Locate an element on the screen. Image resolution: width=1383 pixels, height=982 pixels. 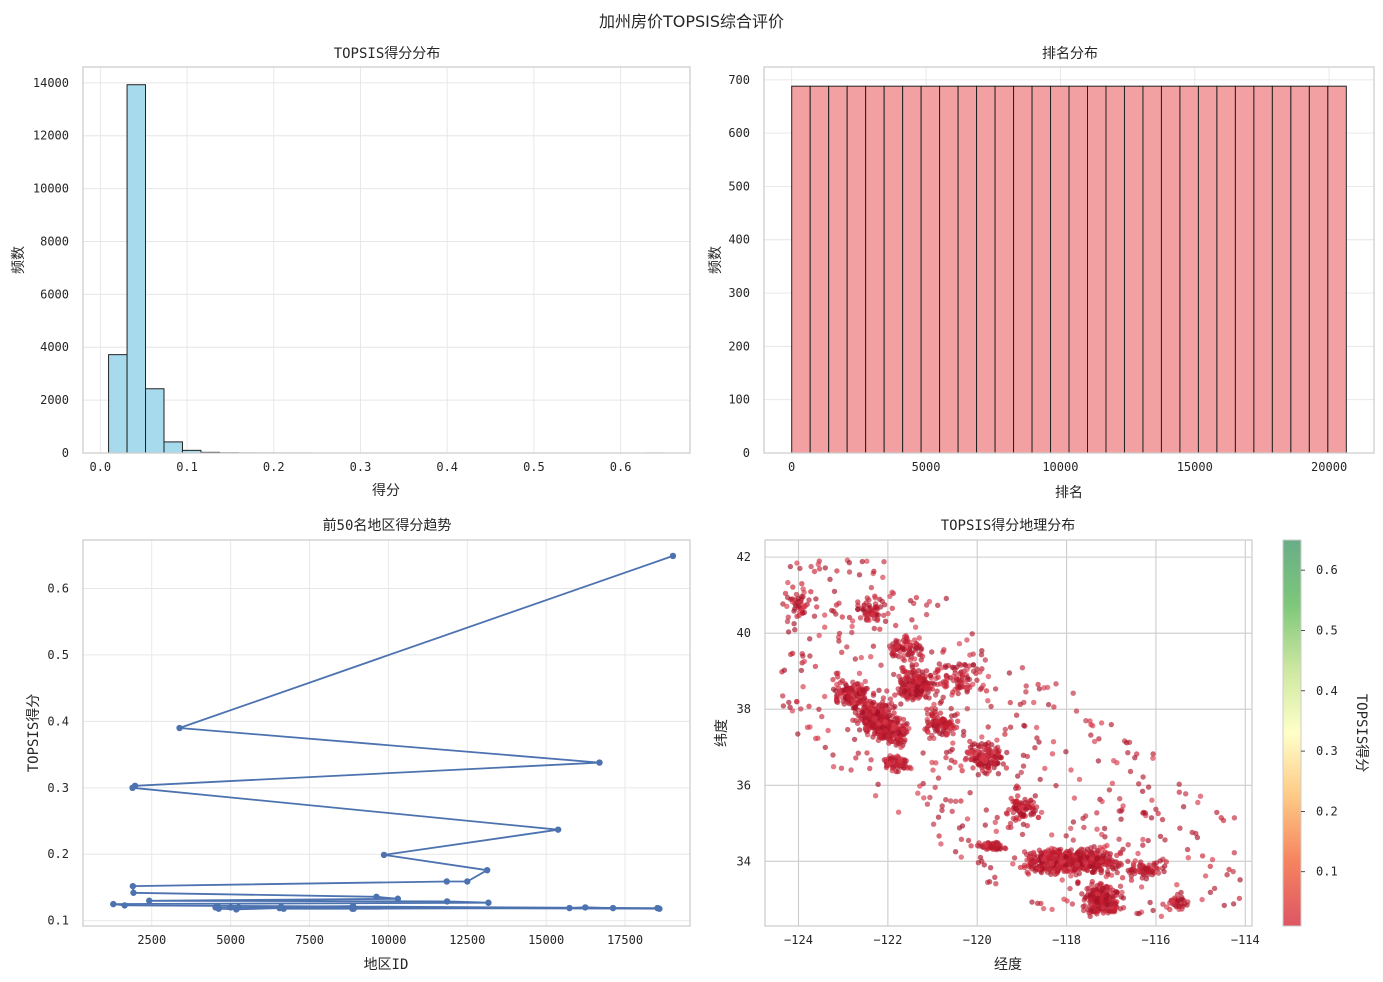
rank-xlabel: 排名 is located at coordinates (1069, 493).